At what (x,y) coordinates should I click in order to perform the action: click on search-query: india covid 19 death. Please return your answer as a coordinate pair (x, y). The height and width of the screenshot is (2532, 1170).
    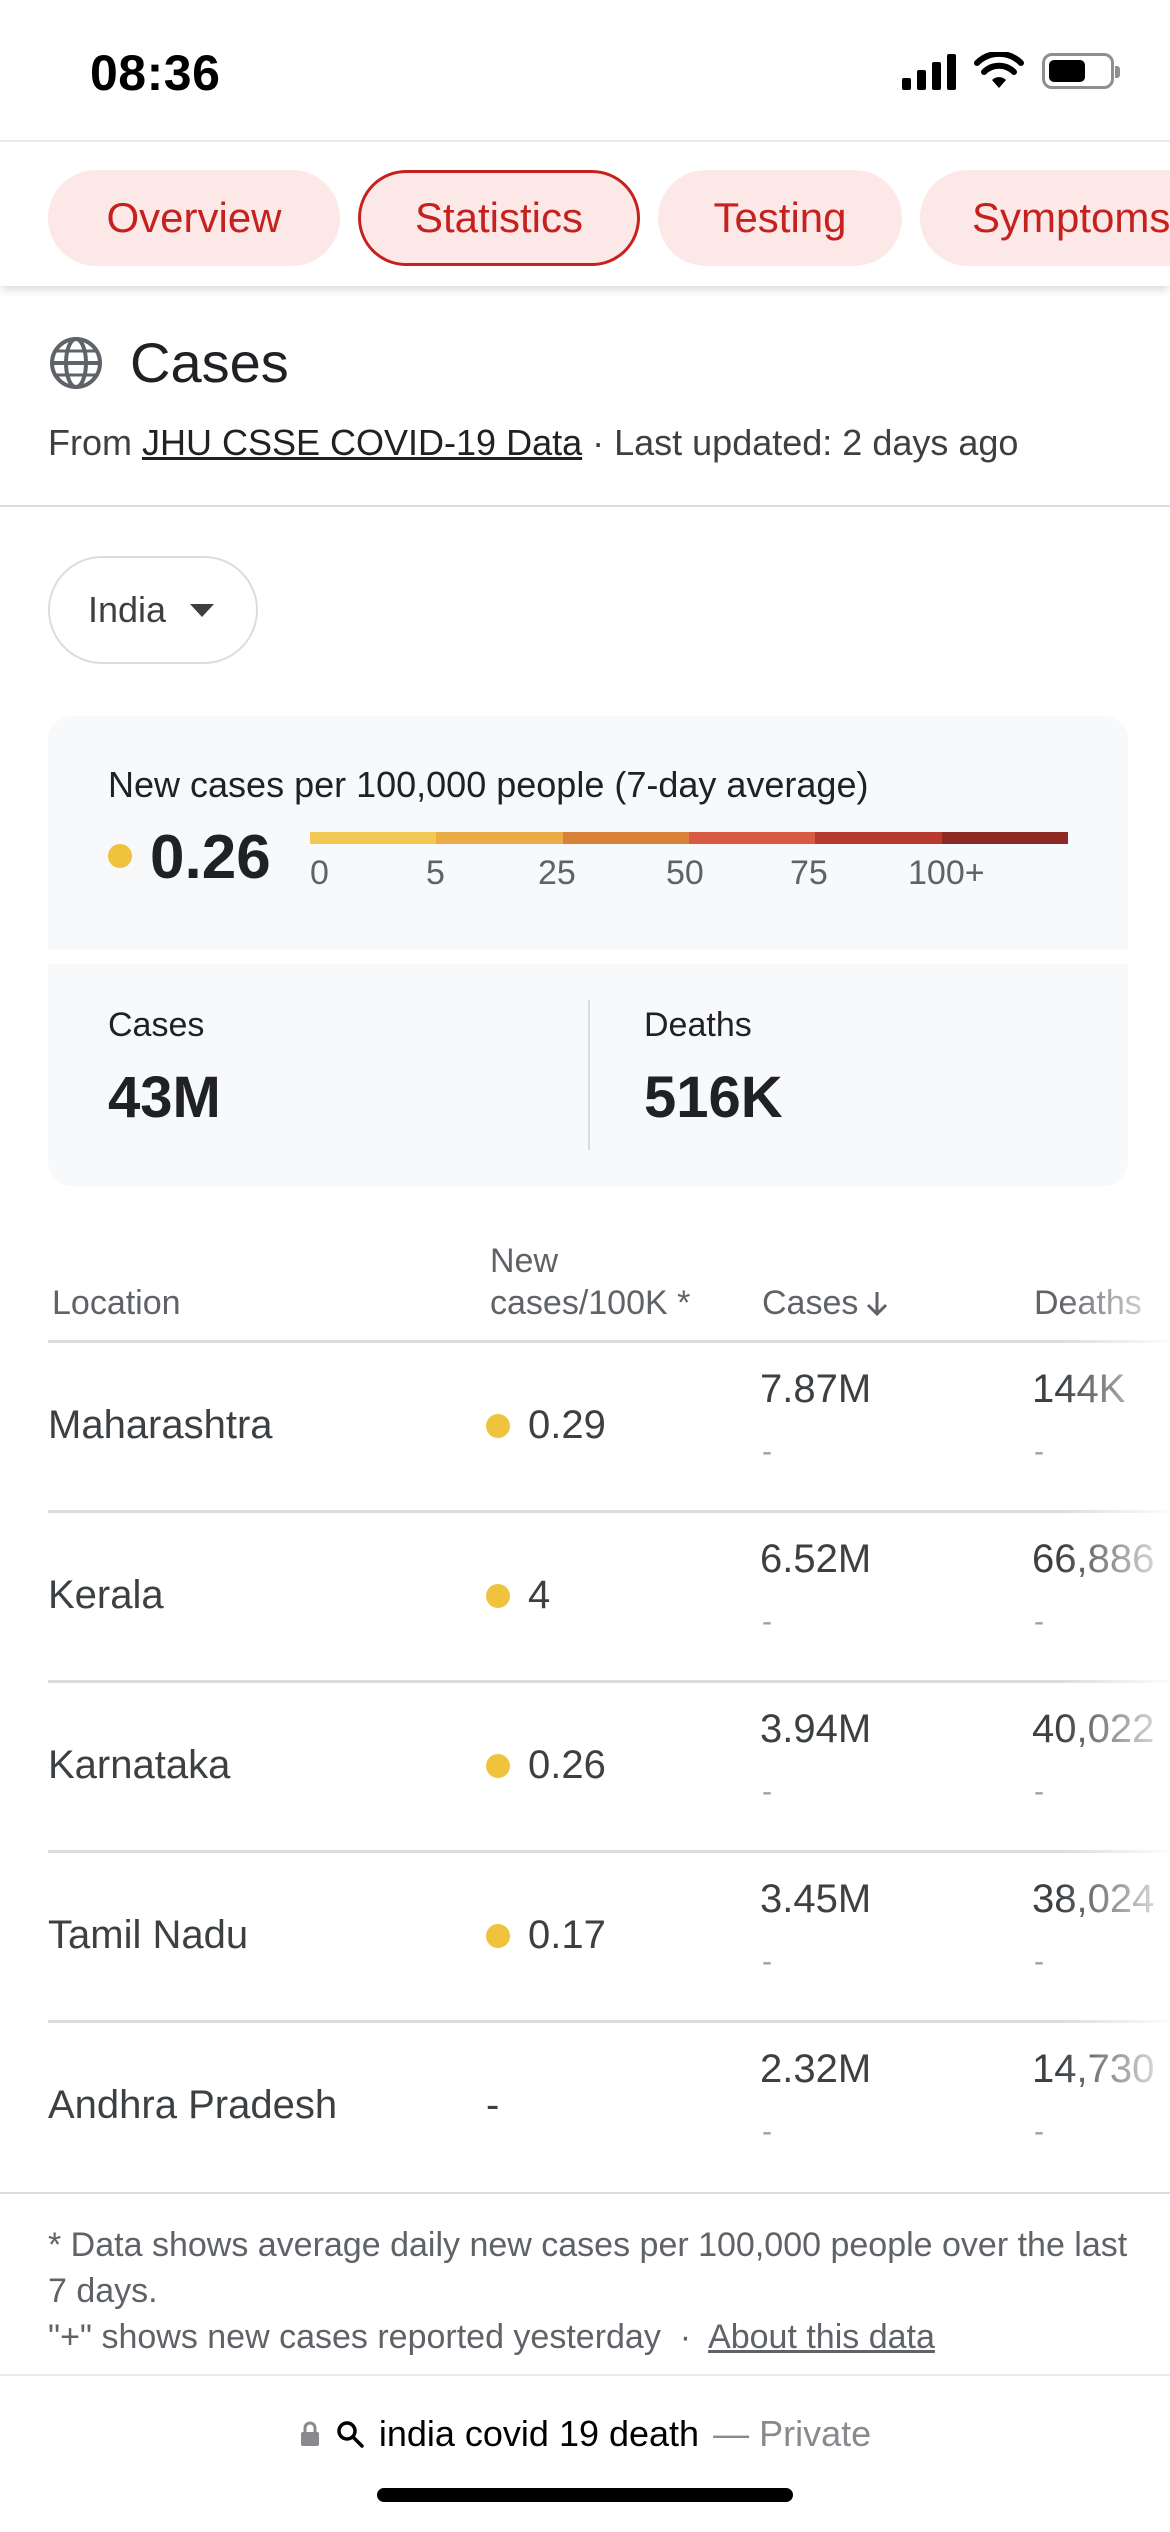
    Looking at the image, I should click on (539, 2433).